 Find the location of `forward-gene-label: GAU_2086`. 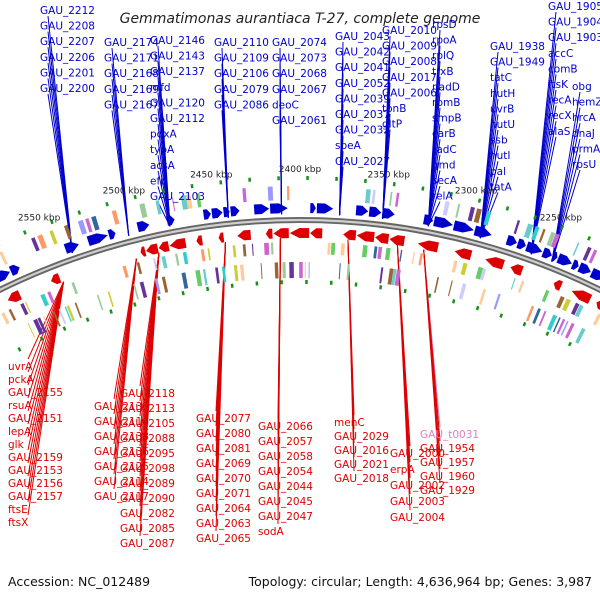

forward-gene-label: GAU_2086 is located at coordinates (241, 105).